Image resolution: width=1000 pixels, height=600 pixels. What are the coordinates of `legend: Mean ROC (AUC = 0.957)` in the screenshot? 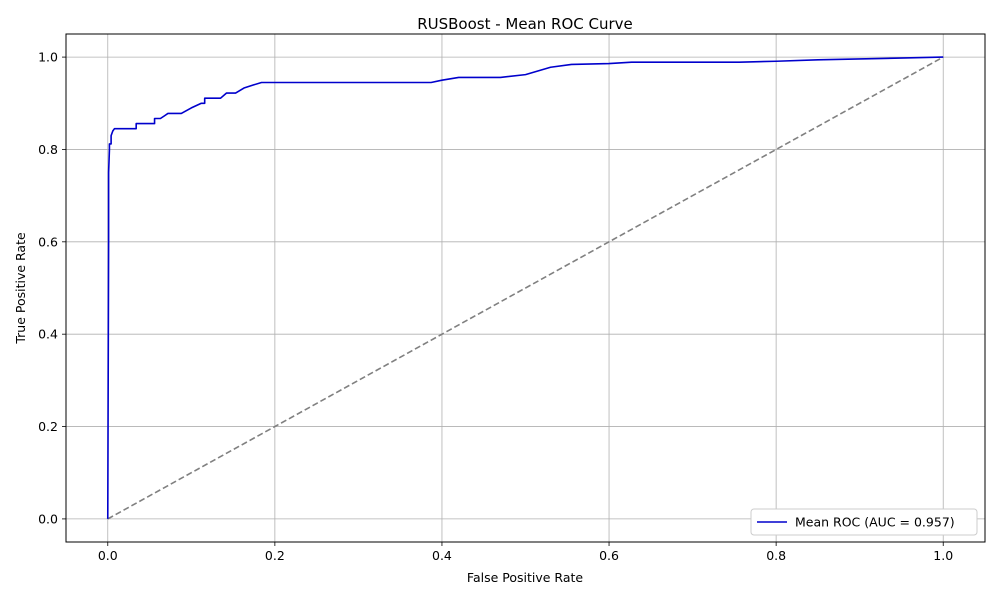 It's located at (864, 522).